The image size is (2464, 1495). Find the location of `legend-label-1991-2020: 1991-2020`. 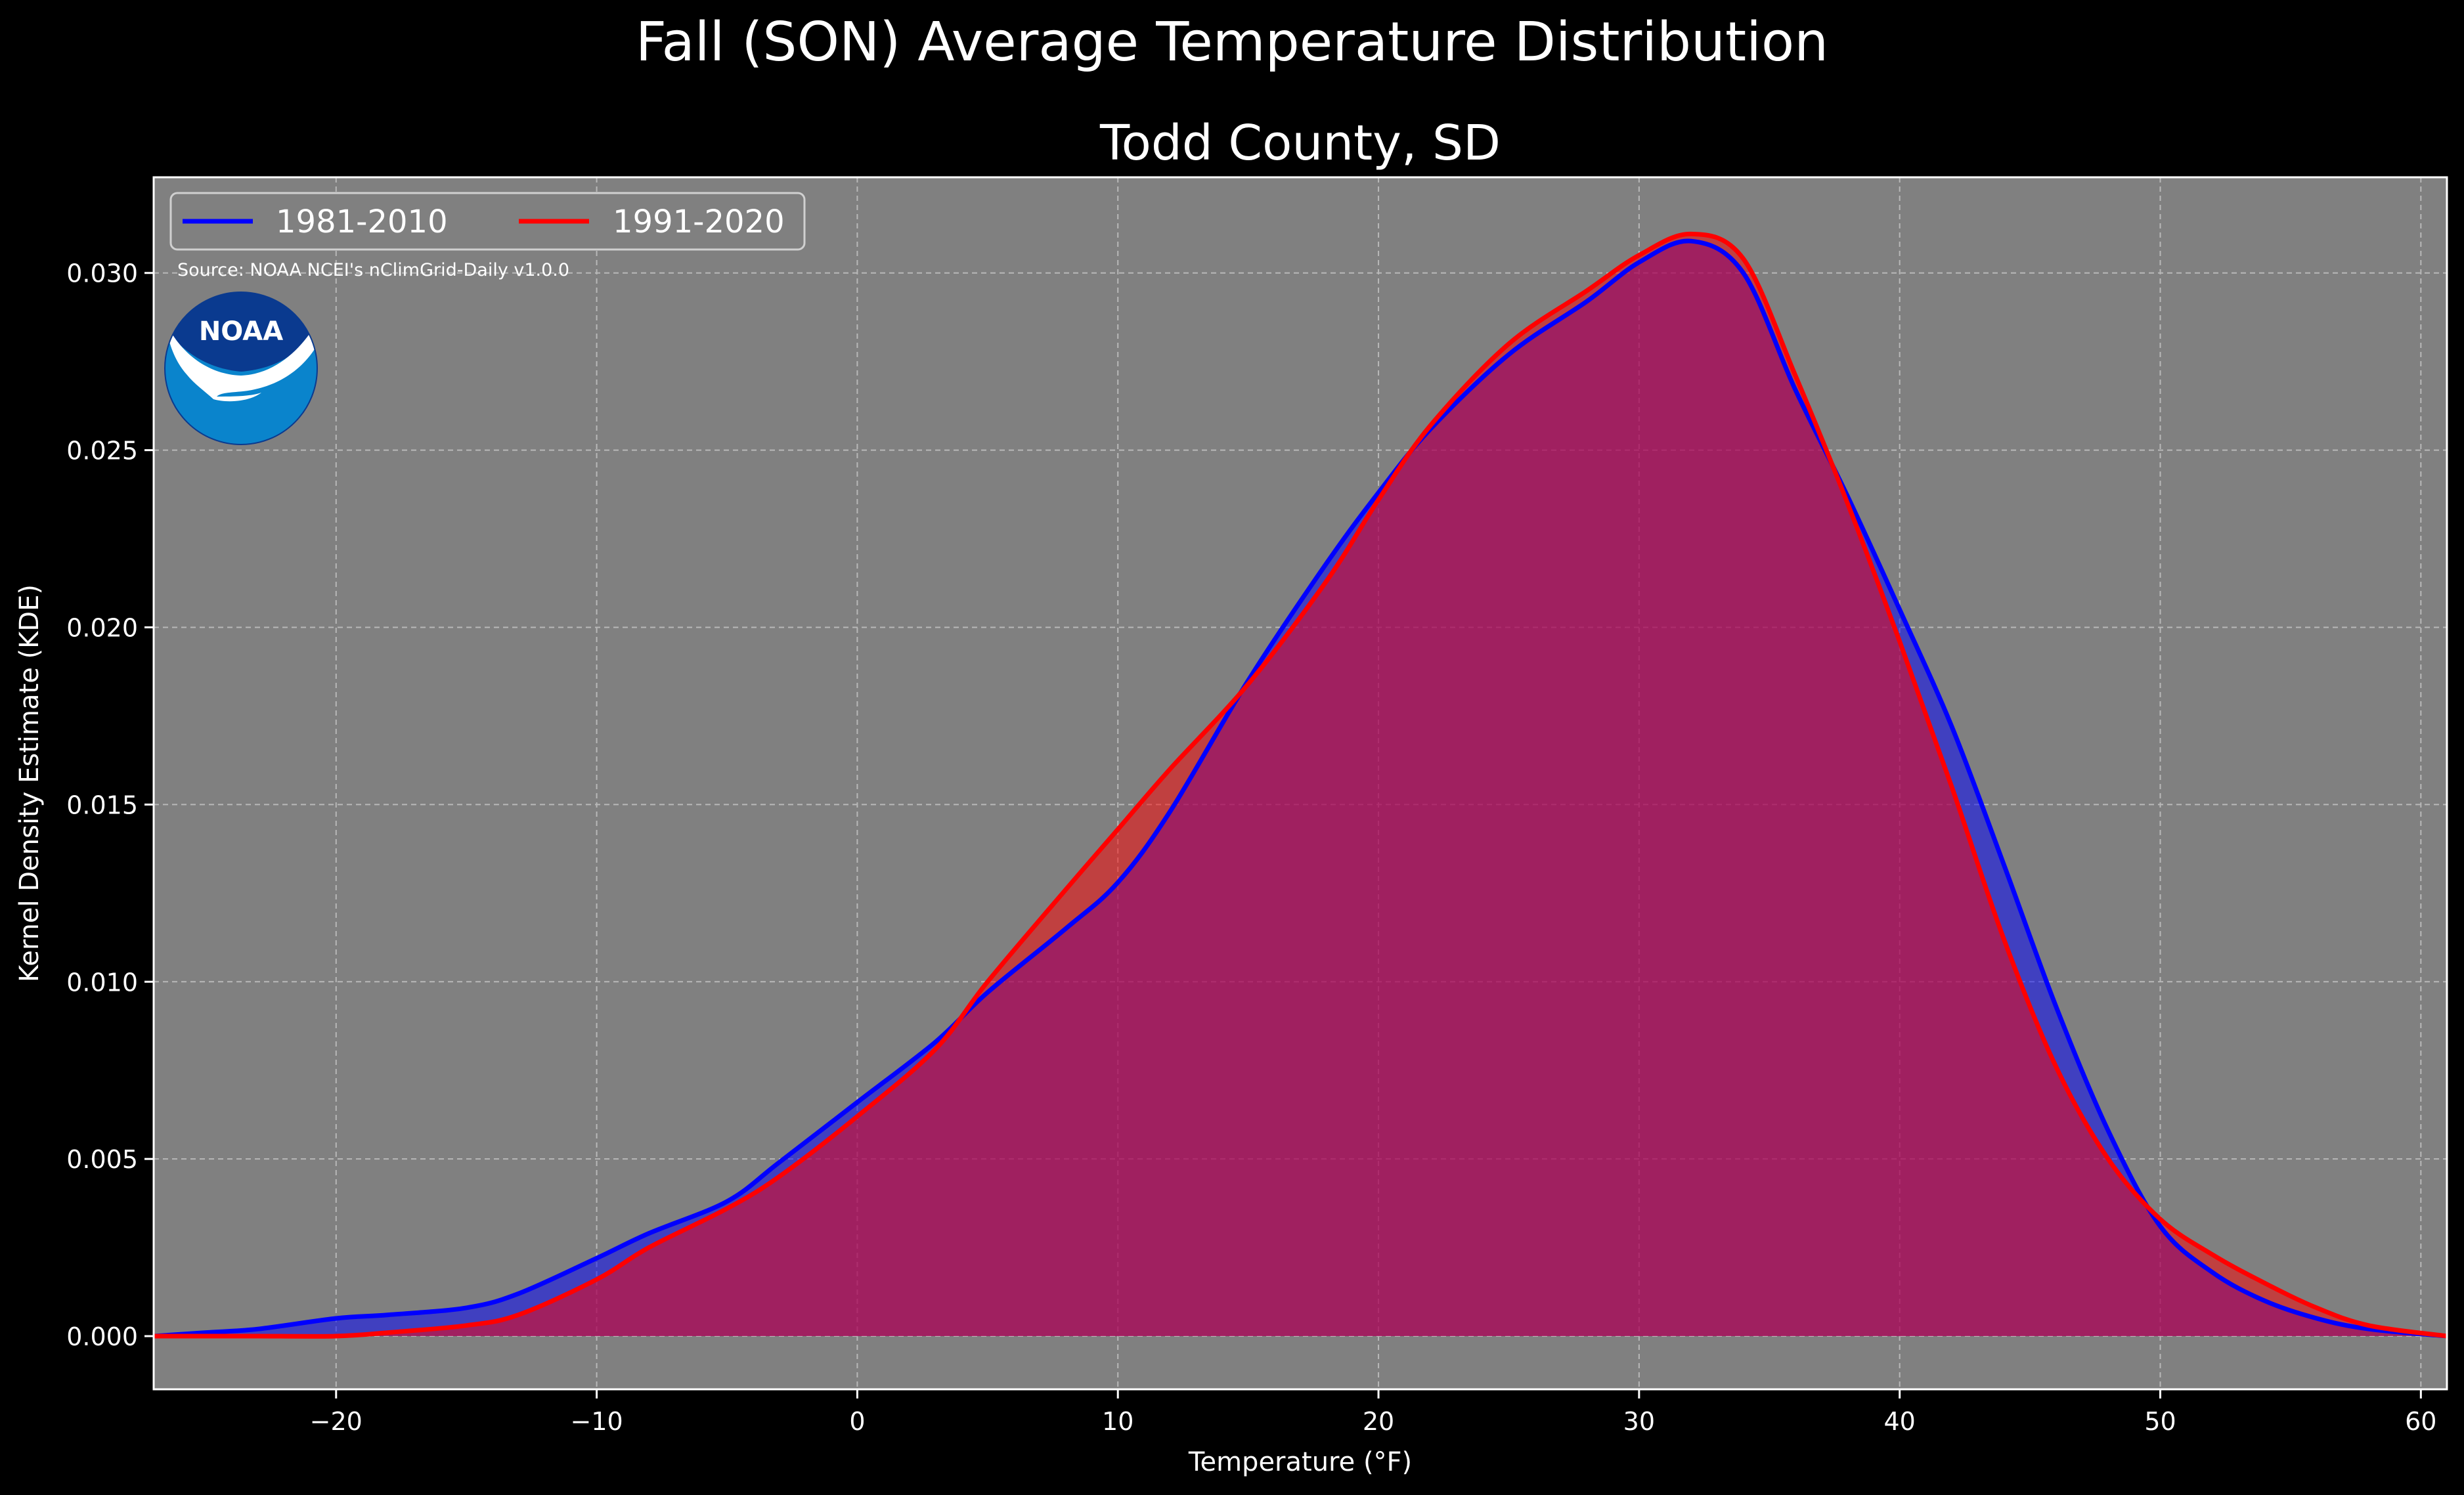

legend-label-1991-2020: 1991-2020 is located at coordinates (699, 222).